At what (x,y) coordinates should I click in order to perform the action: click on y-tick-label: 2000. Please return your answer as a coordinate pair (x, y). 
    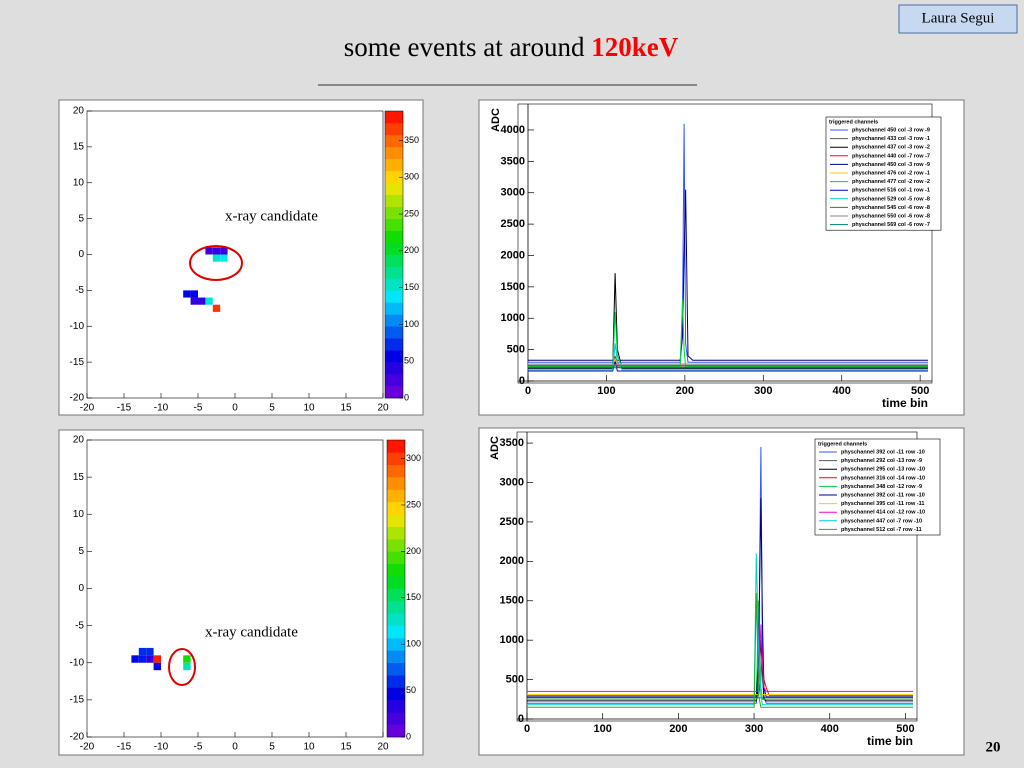
    Looking at the image, I should click on (513, 255).